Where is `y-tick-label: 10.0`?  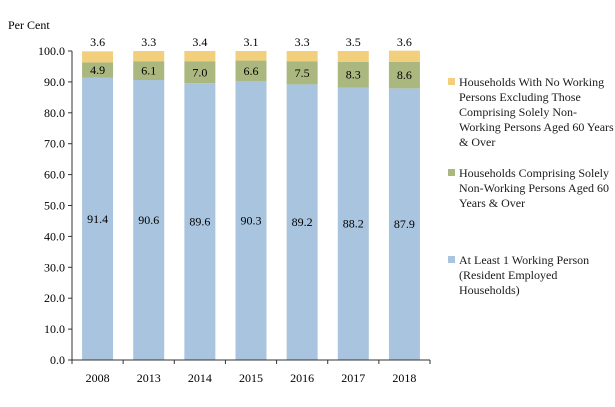 y-tick-label: 10.0 is located at coordinates (54, 329).